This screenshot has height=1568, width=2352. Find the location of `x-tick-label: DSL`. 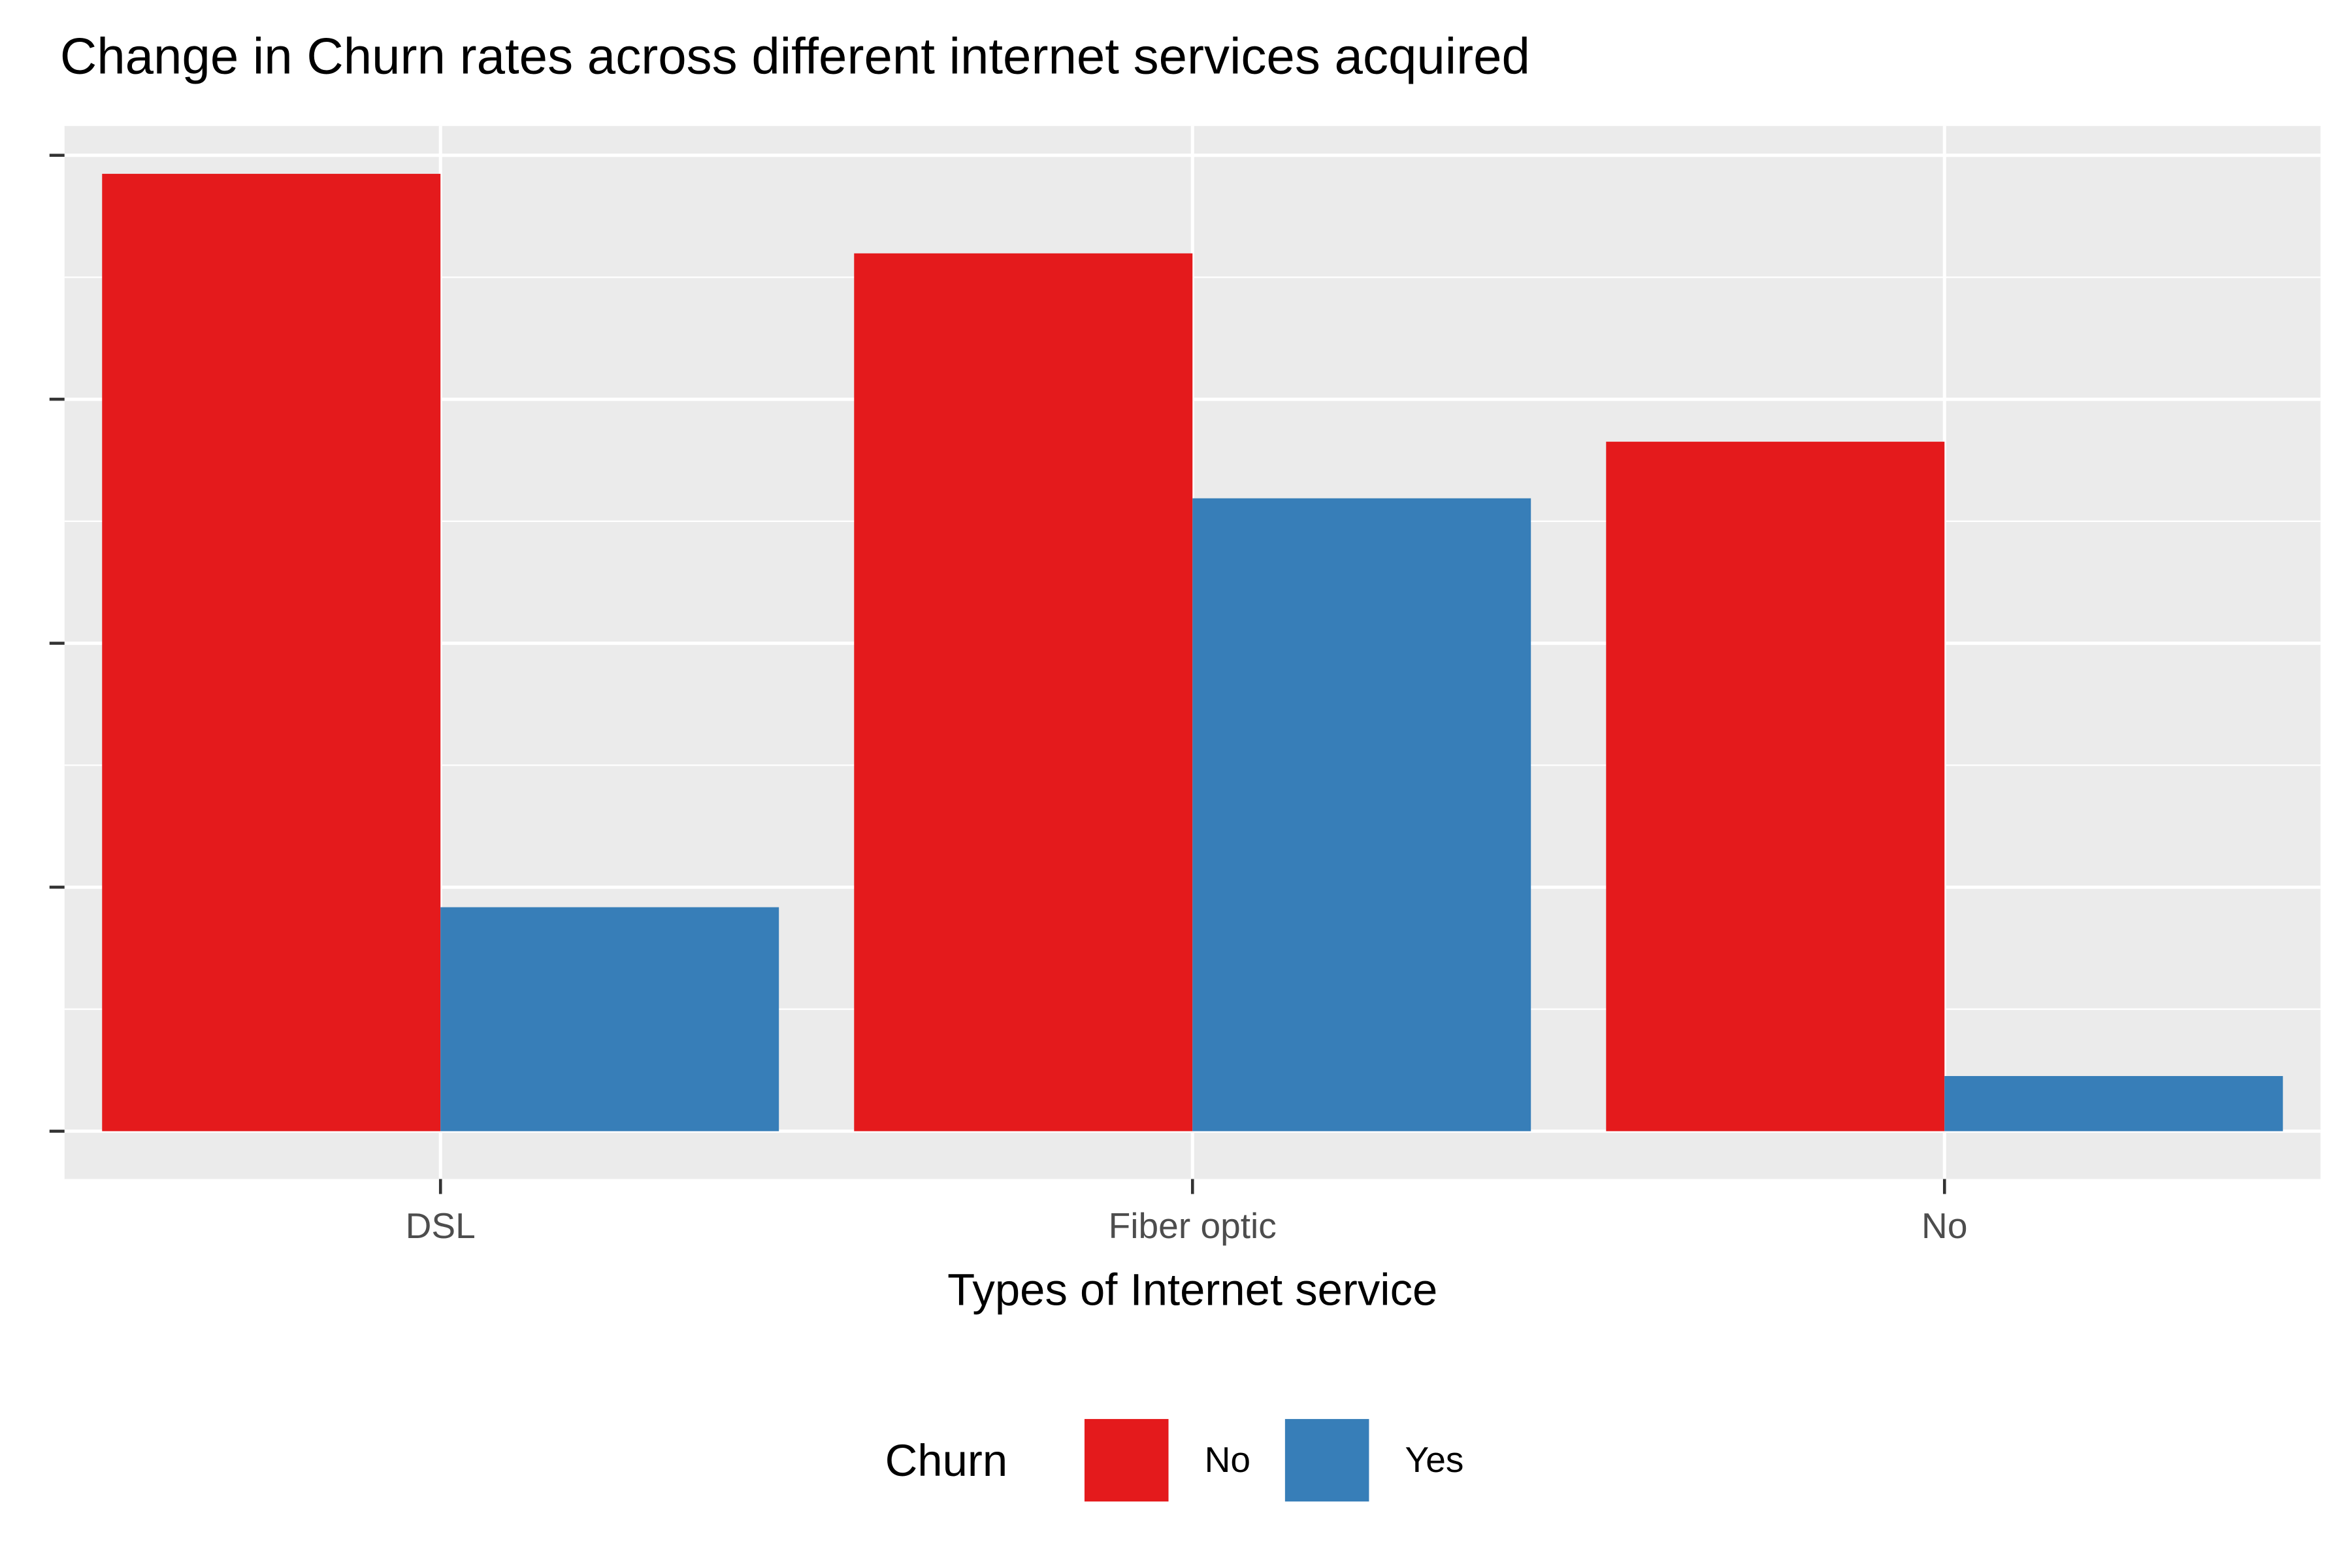

x-tick-label: DSL is located at coordinates (441, 1225).